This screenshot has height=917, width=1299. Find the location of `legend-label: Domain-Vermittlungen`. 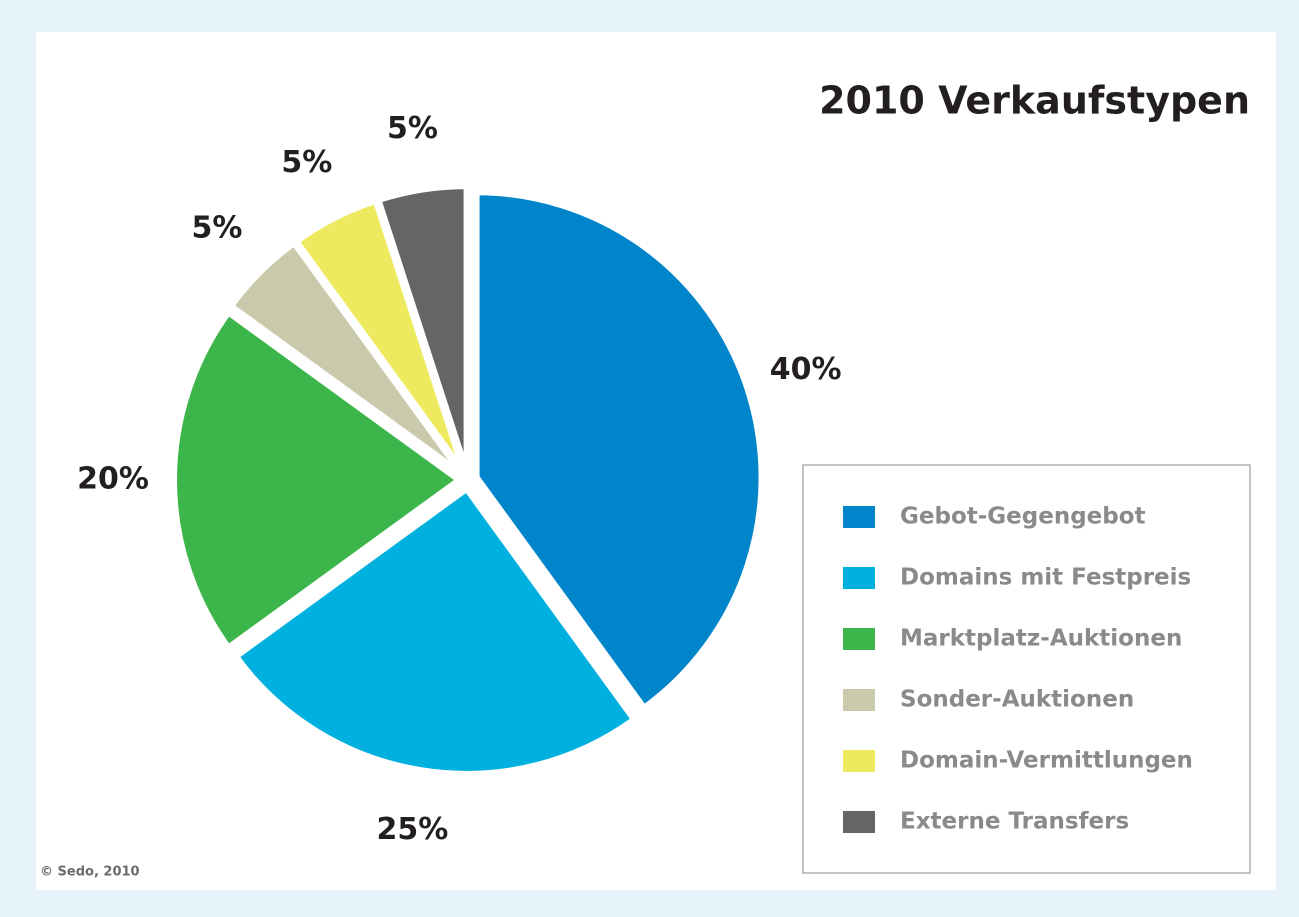

legend-label: Domain-Vermittlungen is located at coordinates (1046, 761).